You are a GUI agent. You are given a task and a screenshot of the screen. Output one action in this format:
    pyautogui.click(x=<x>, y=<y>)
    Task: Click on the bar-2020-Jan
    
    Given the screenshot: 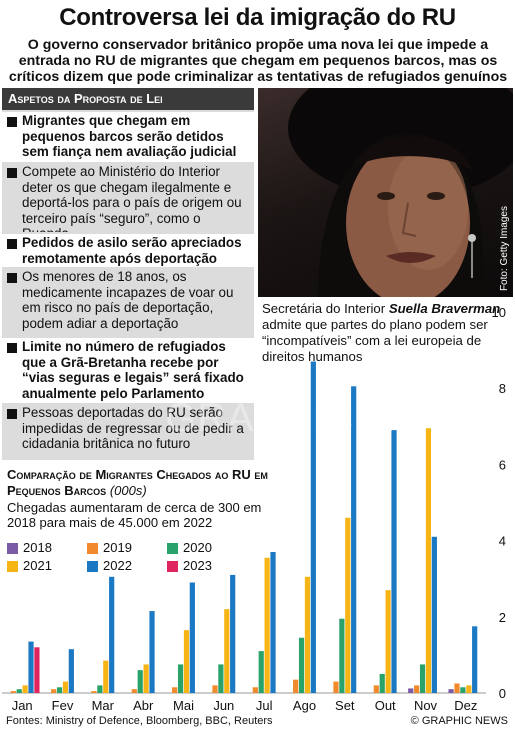 What is the action you would take?
    pyautogui.click(x=19, y=691)
    